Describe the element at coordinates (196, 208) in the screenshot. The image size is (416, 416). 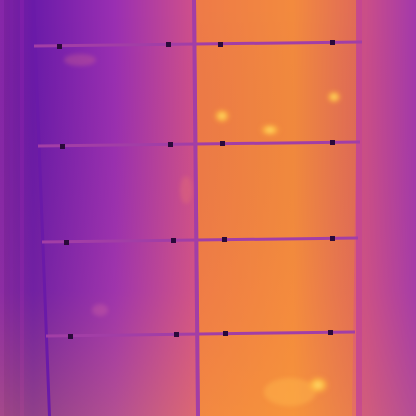
I see `center-gap` at that location.